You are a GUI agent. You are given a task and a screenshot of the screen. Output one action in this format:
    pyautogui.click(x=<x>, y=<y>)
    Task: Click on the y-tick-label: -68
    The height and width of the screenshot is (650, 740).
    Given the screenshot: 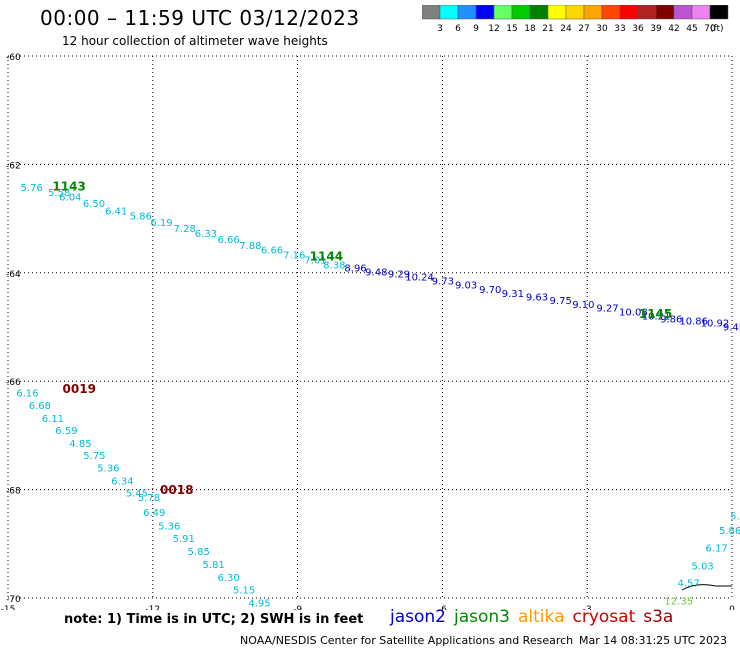 What is the action you would take?
    pyautogui.click(x=13, y=492)
    